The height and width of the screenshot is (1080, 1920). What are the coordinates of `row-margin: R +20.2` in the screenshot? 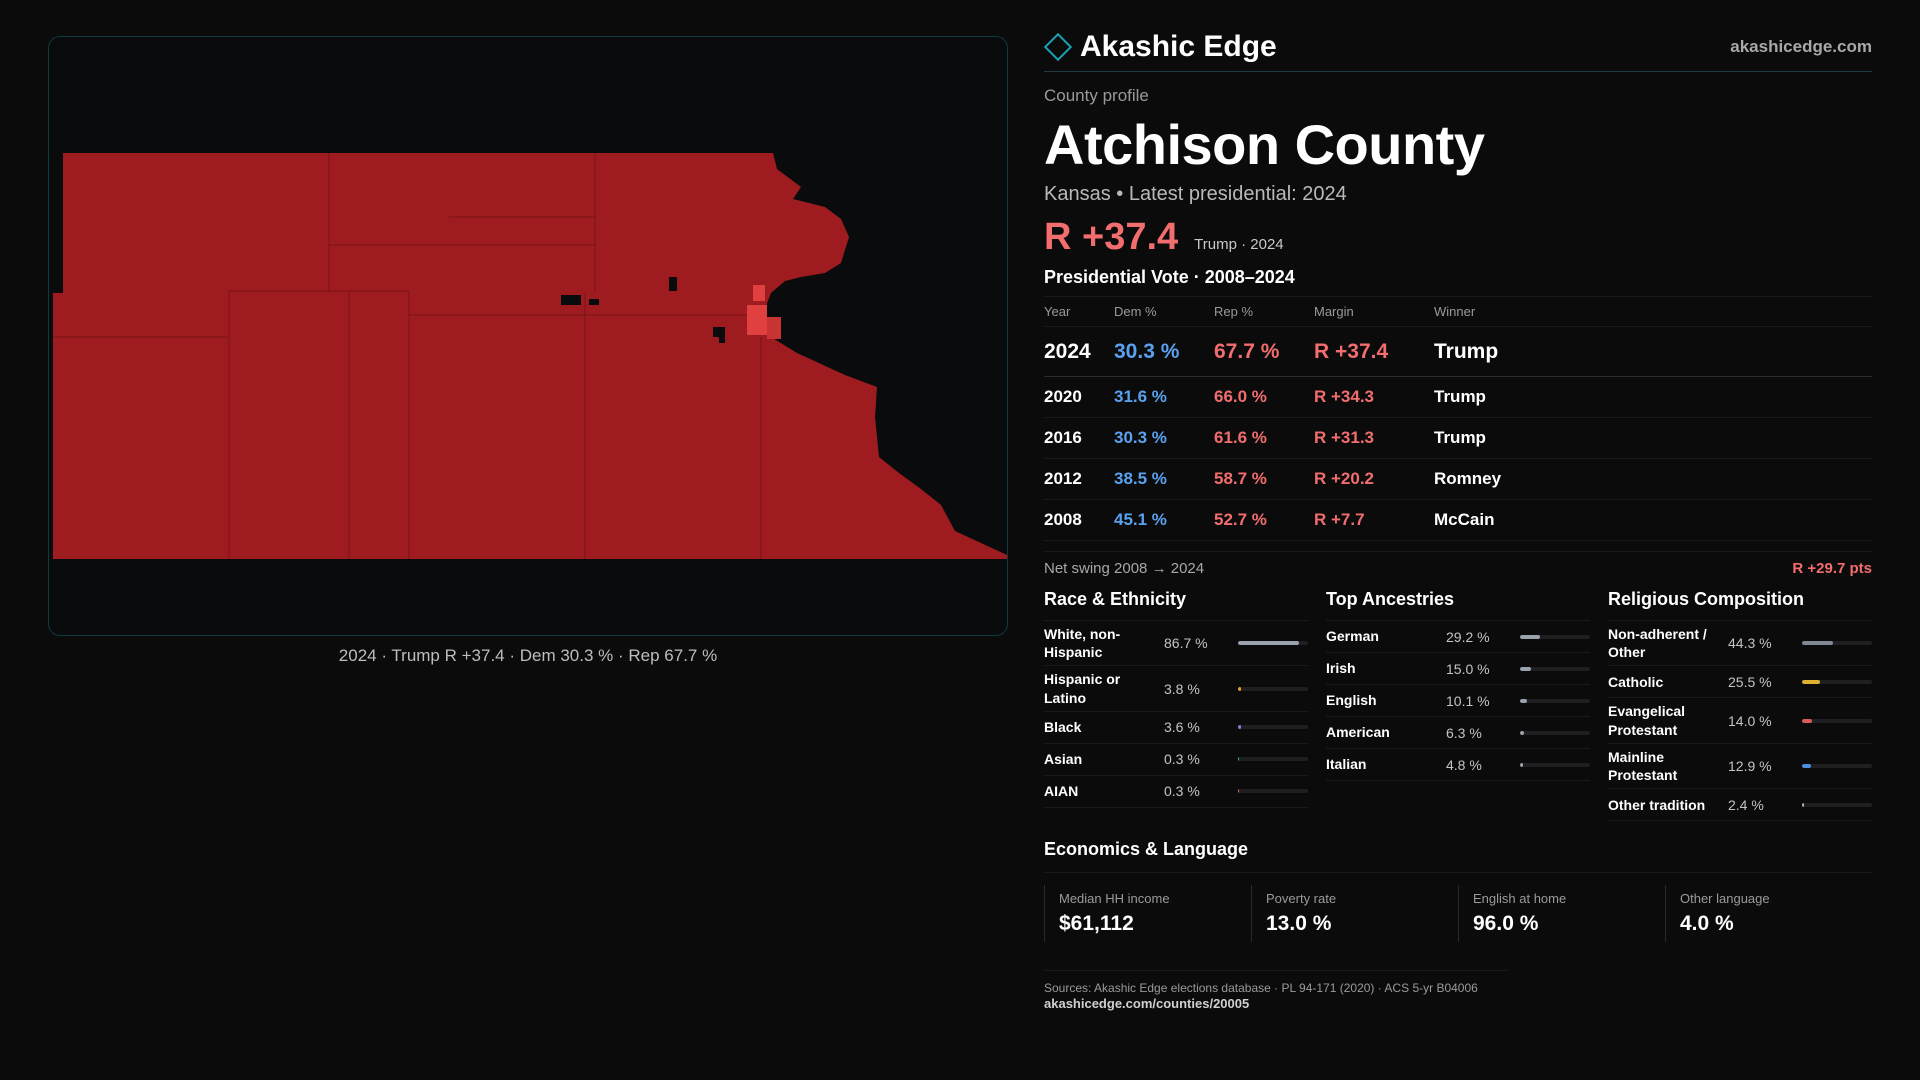 It's located at (1374, 479).